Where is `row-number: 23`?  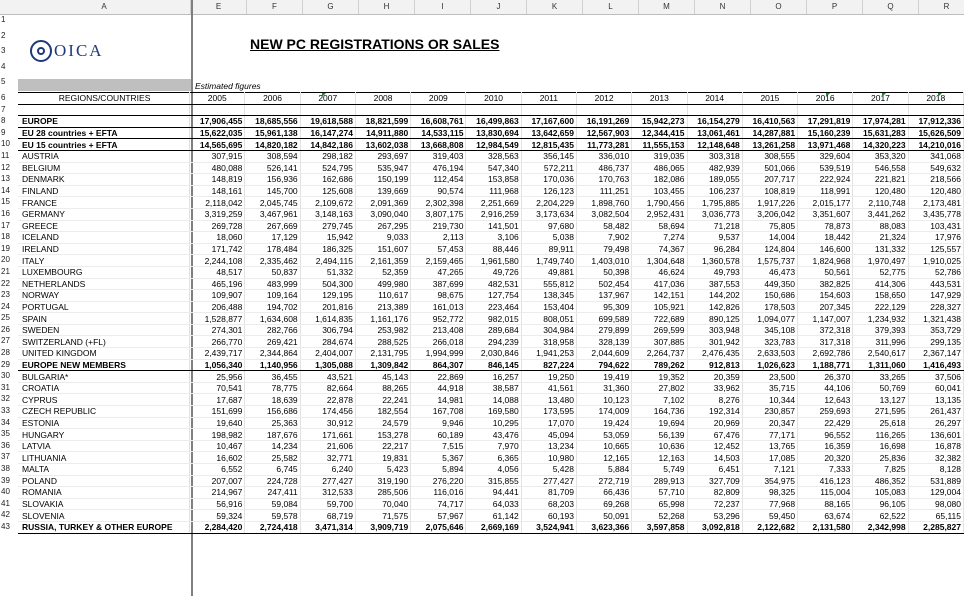 row-number: 23 is located at coordinates (5, 294).